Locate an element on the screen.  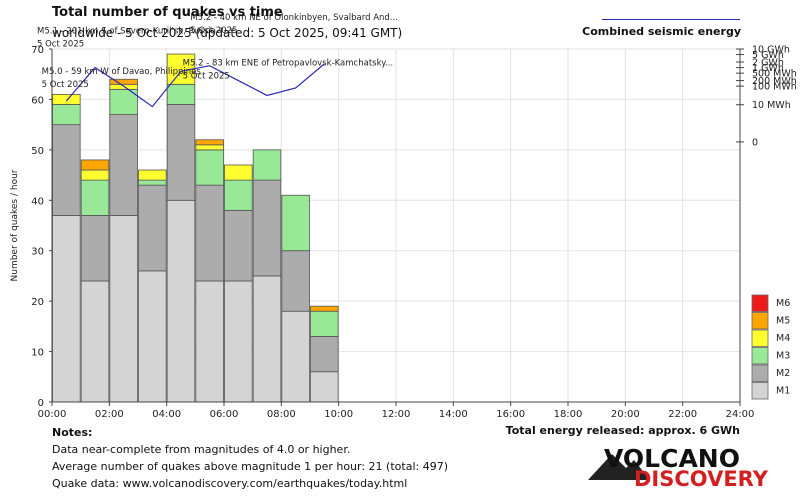
bar-M3-h5 is located at coordinates (209, 167).